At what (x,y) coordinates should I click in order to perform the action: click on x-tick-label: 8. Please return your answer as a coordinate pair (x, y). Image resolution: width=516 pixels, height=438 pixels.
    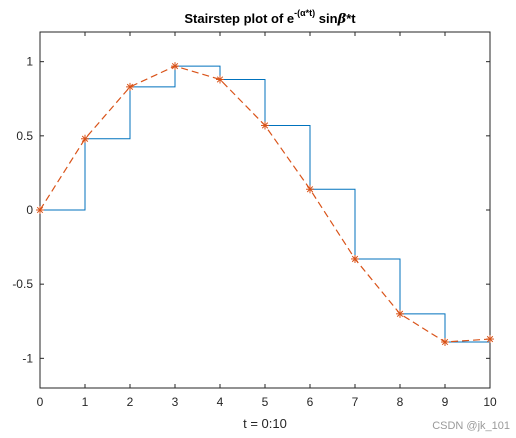
    Looking at the image, I should click on (400, 402).